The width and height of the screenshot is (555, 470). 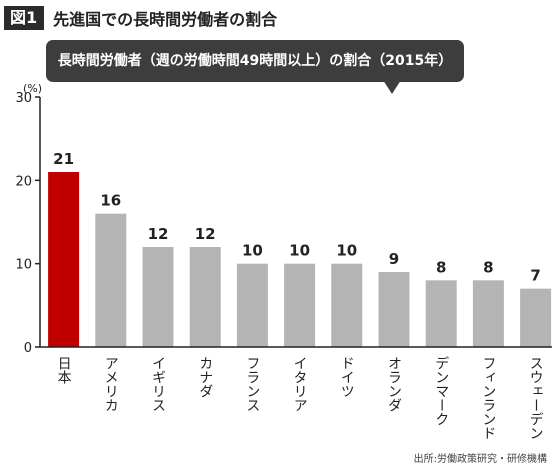 What do you see at coordinates (23, 265) in the screenshot?
I see `y-tick-label: 10` at bounding box center [23, 265].